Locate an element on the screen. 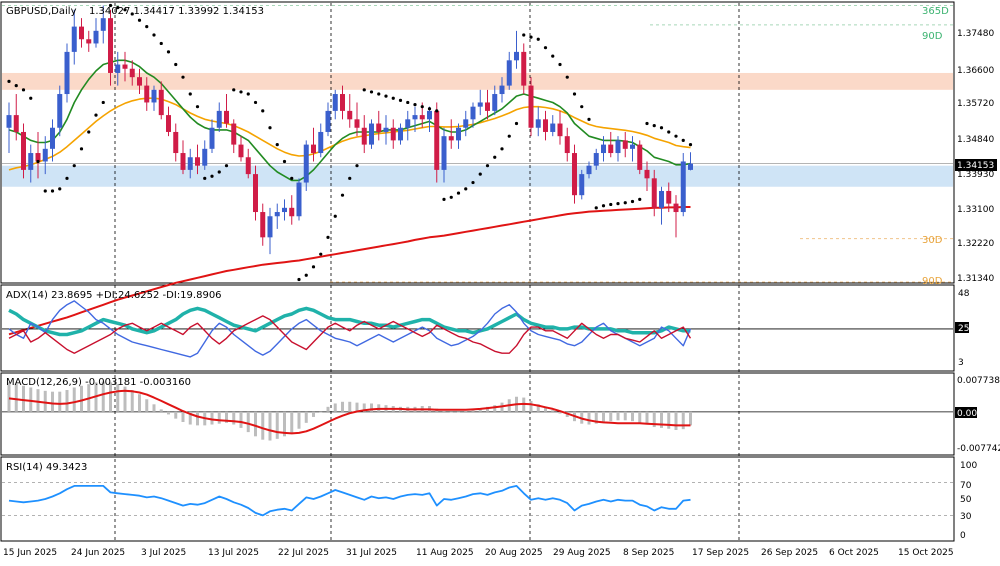 The width and height of the screenshot is (1000, 566). current-price-marker: 1.34153 is located at coordinates (976, 165).